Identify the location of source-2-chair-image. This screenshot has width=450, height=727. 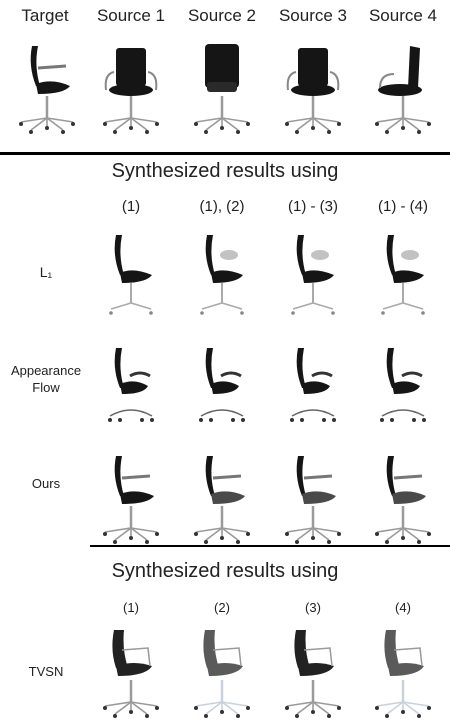
(222, 88).